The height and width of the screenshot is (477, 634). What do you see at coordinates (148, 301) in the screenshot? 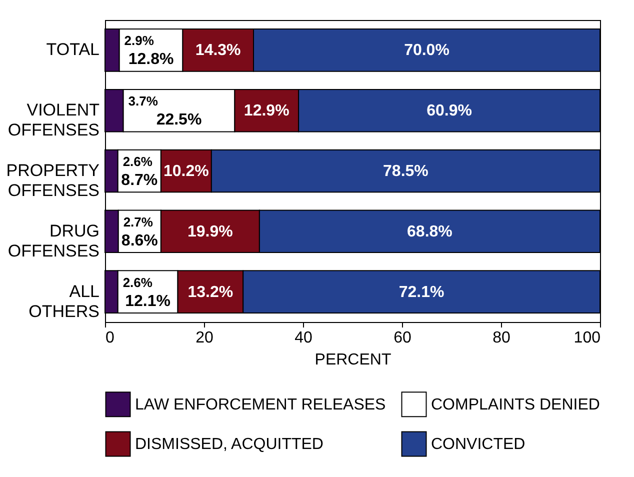
I see `data-label: 12.1%` at bounding box center [148, 301].